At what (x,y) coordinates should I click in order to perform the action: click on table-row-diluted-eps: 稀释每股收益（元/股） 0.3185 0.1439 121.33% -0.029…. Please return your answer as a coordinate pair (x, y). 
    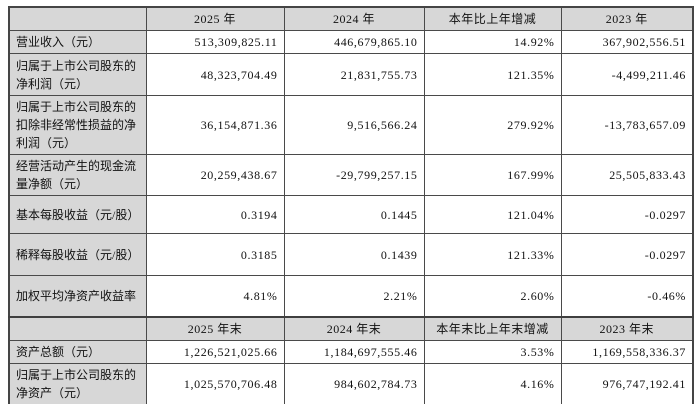
    Looking at the image, I should click on (351, 254).